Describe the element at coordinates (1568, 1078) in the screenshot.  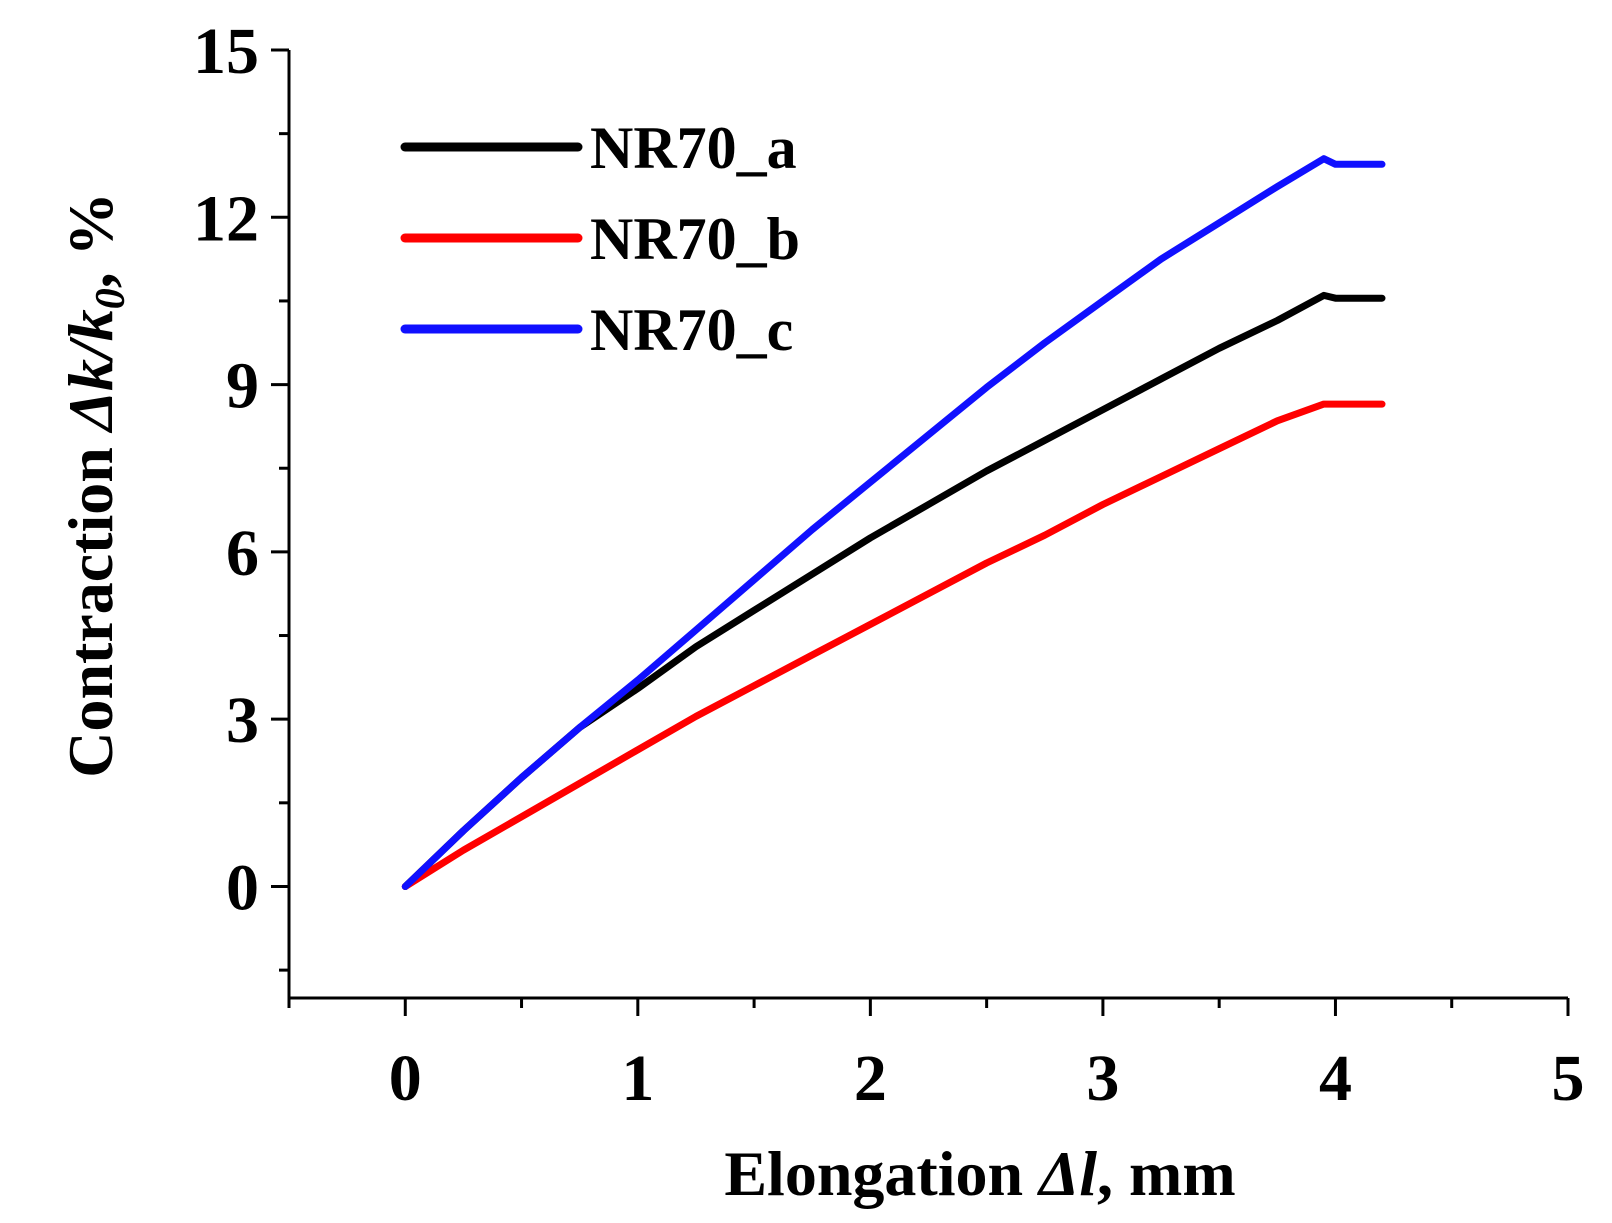
I see `x-tick-label: 5` at that location.